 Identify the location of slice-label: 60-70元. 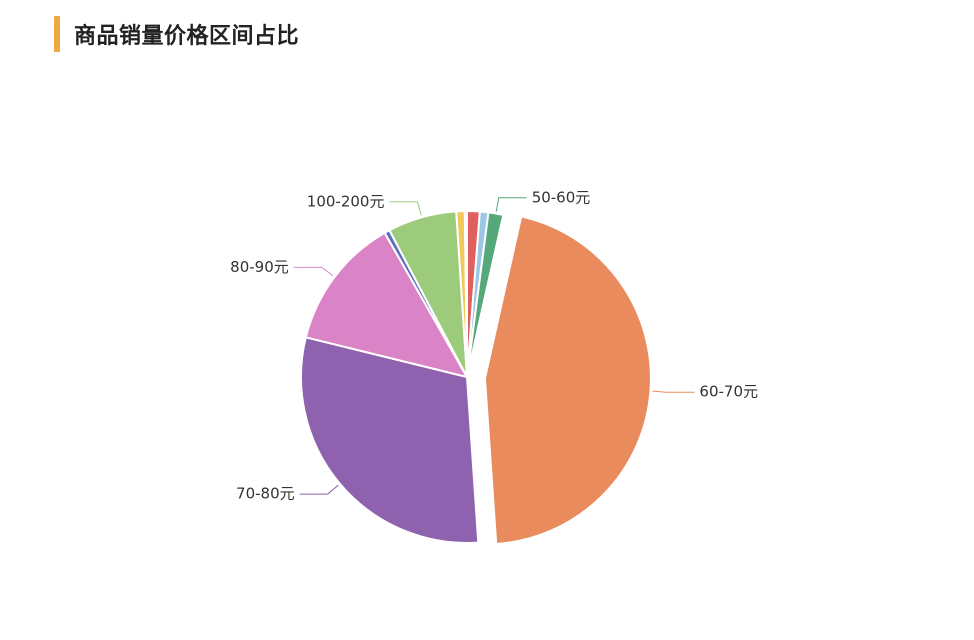
(728, 392).